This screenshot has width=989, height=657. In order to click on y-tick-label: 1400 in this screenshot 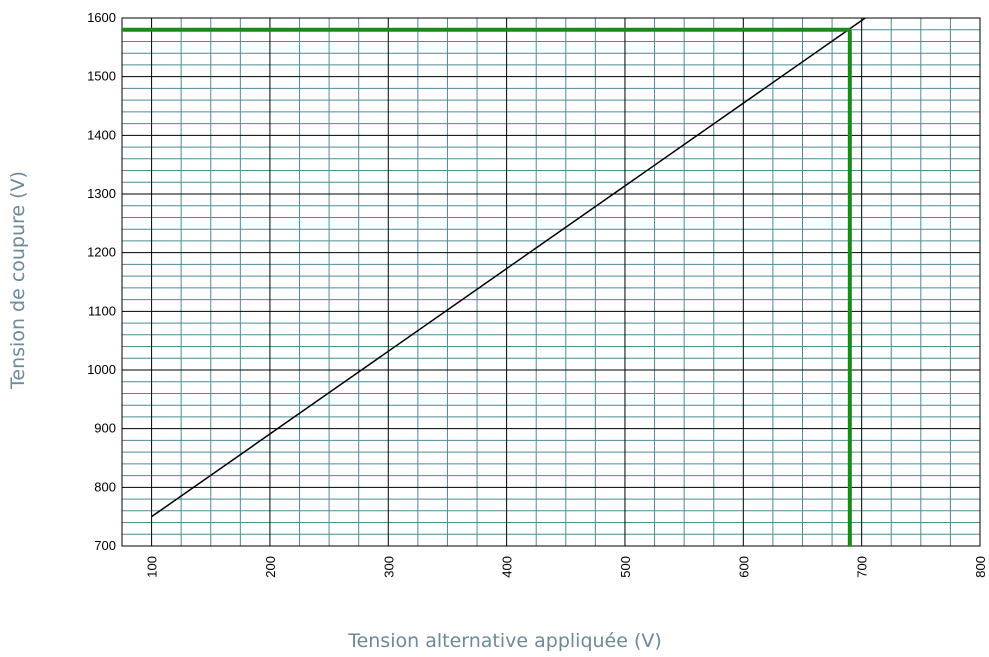, I will do `click(101, 134)`.